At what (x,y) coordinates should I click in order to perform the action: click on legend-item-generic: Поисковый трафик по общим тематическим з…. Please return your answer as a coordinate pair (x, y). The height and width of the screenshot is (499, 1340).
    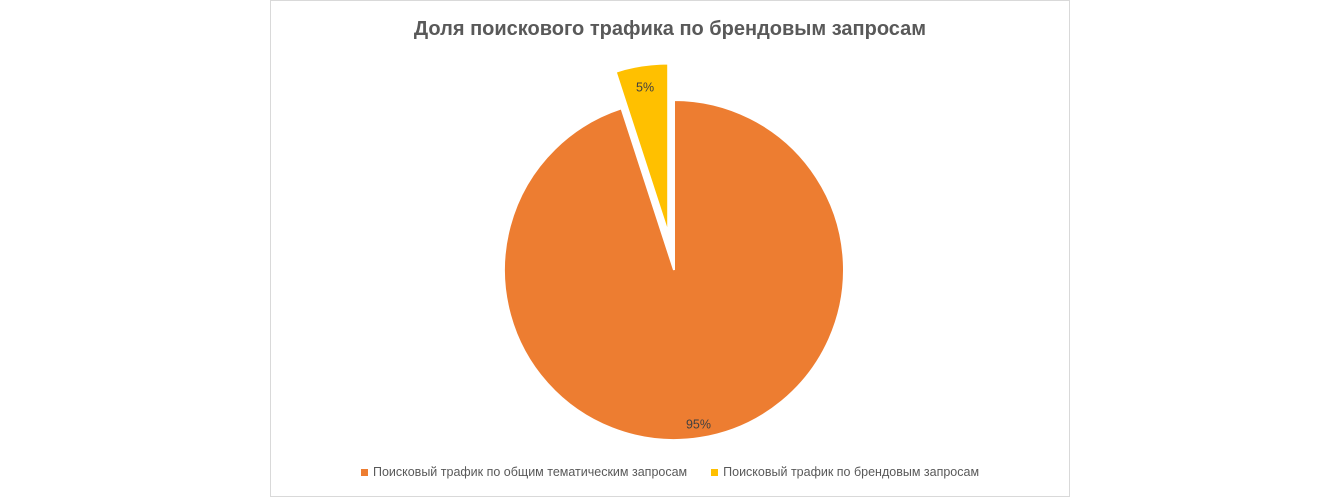
    Looking at the image, I should click on (524, 472).